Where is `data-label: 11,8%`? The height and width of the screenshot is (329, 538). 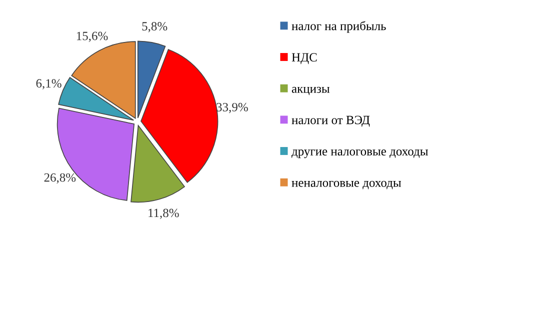 data-label: 11,8% is located at coordinates (163, 213).